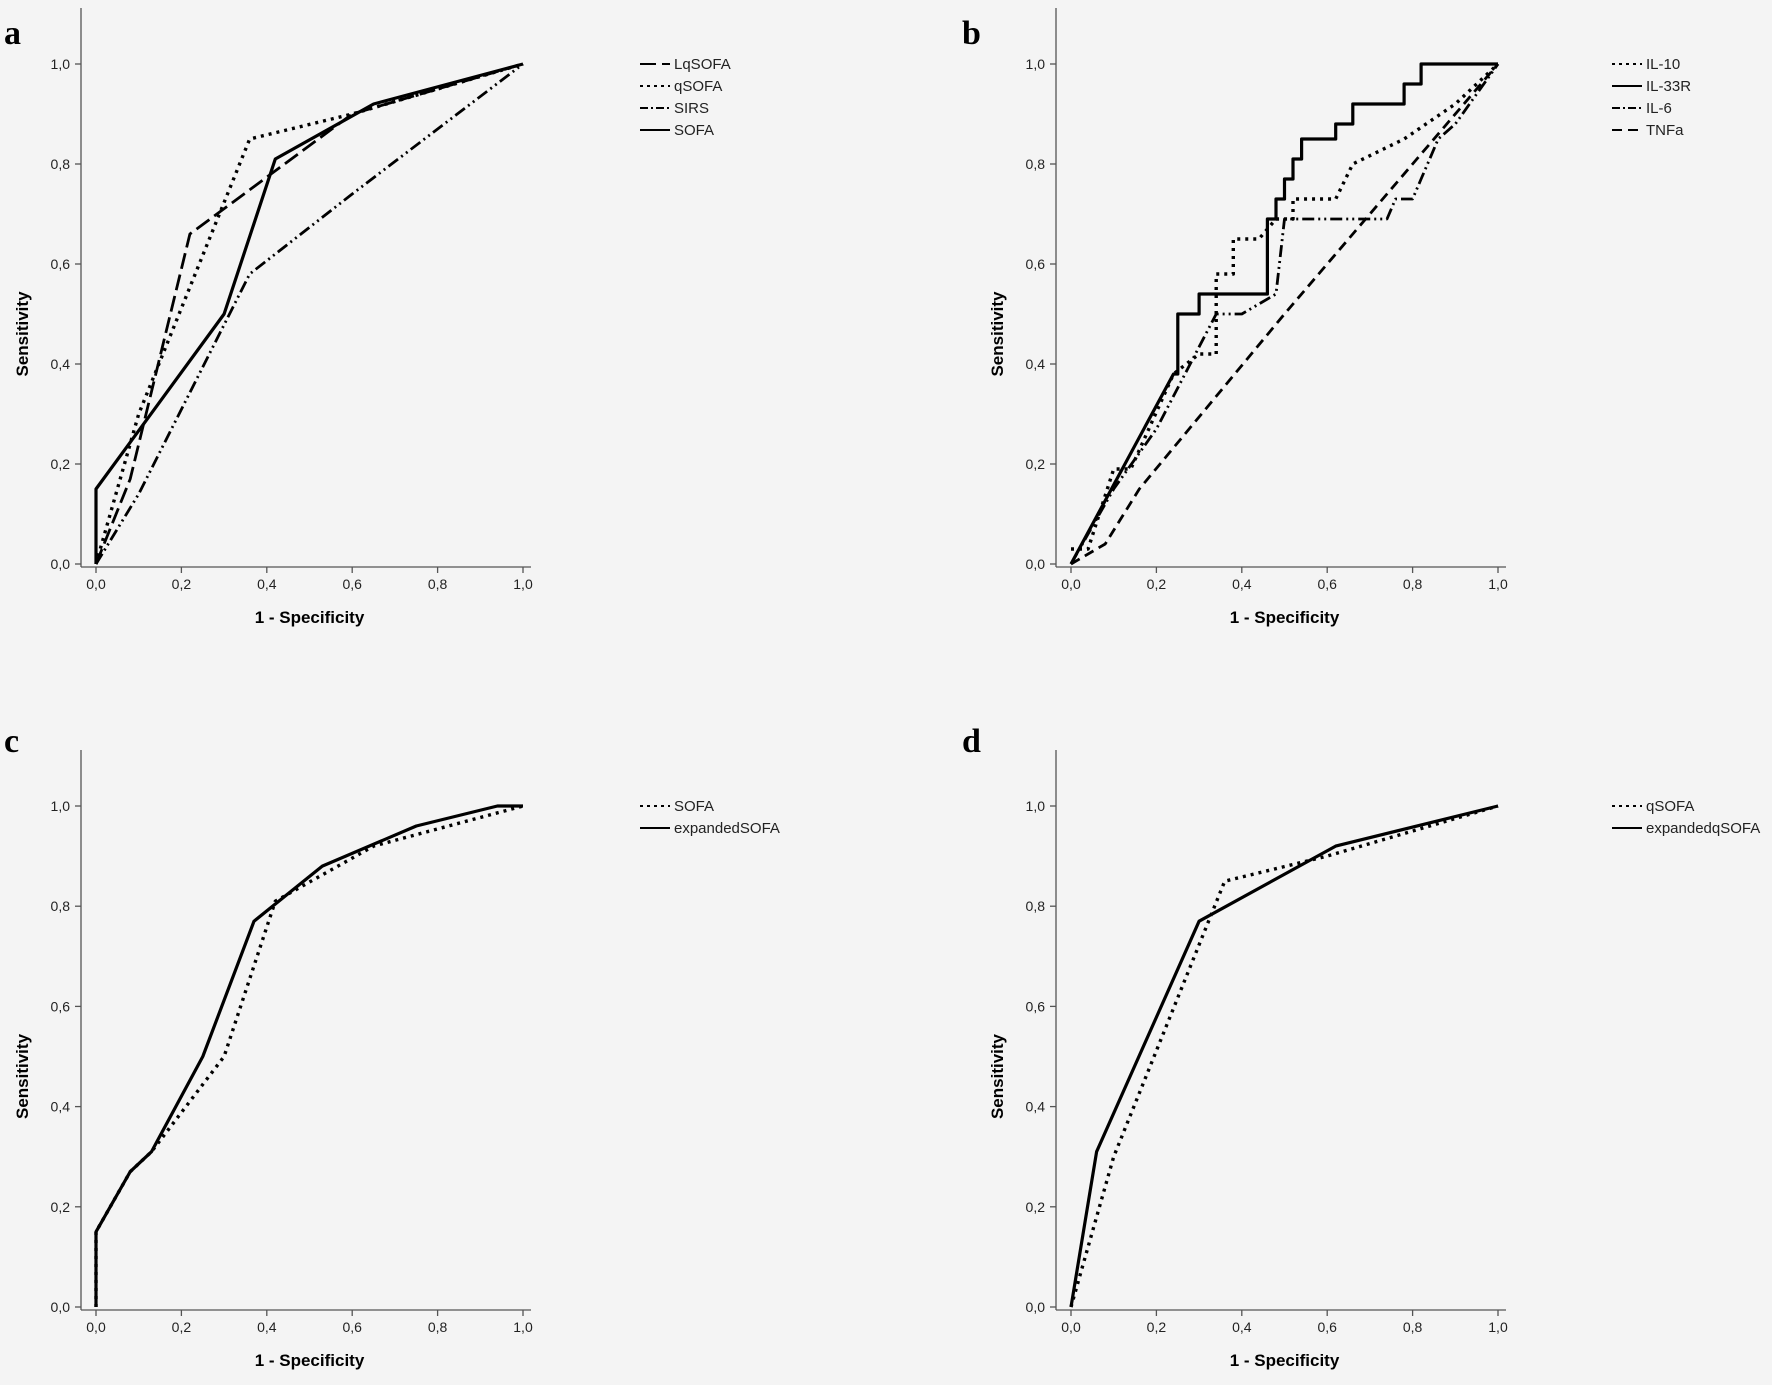 This screenshot has height=1385, width=1772. I want to click on legend-label: expandedSOFA, so click(727, 828).